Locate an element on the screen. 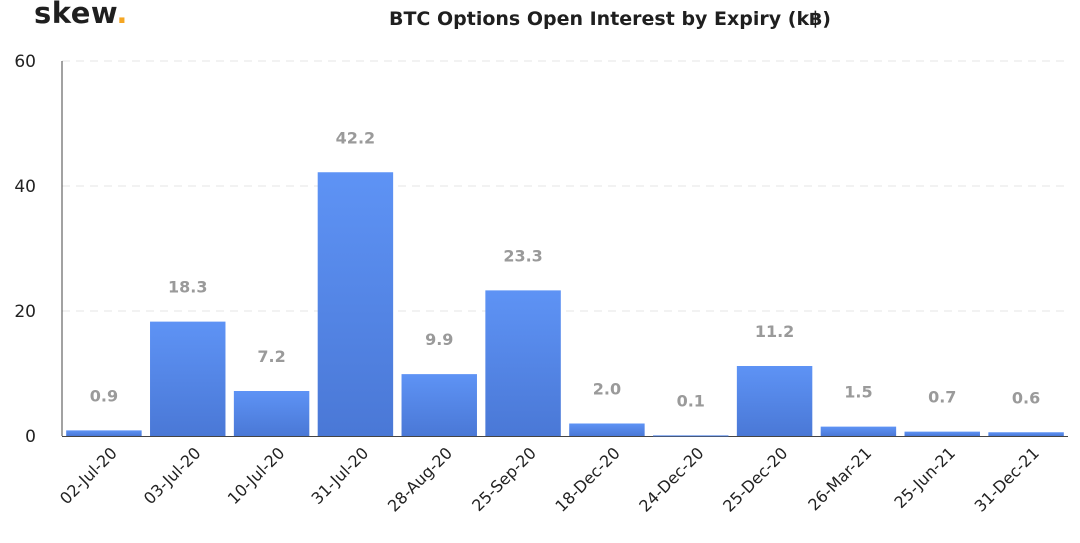 The width and height of the screenshot is (1080, 543). y-tick-label: 40 is located at coordinates (25, 187).